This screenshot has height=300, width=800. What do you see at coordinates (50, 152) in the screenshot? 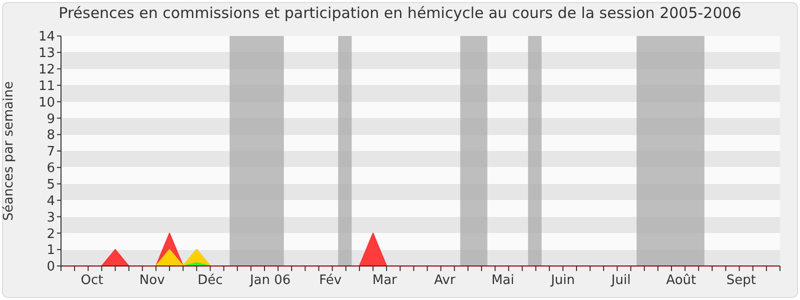
I see `y-tick-label: 7` at bounding box center [50, 152].